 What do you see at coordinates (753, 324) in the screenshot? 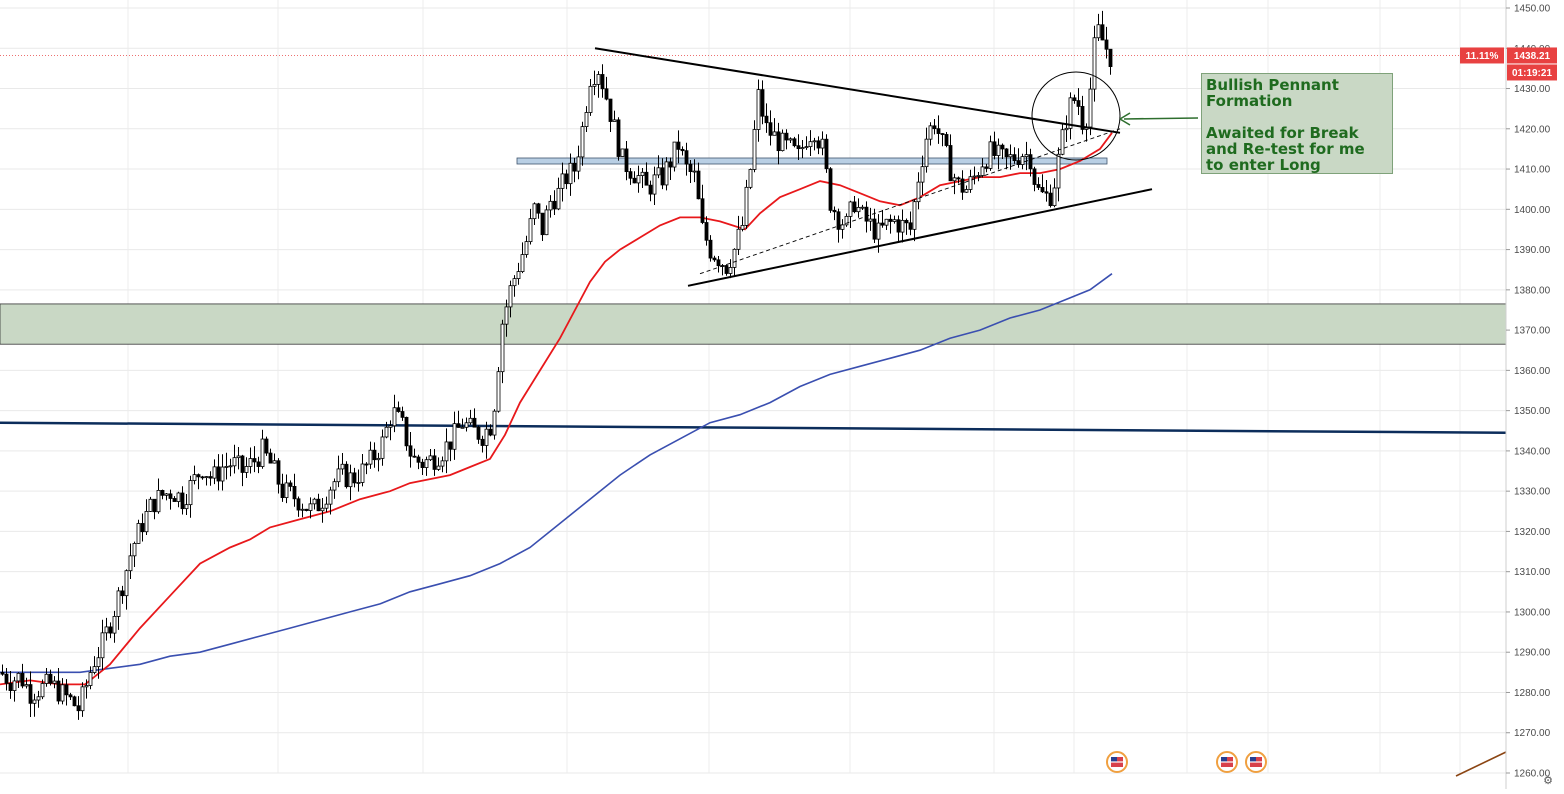
I see `support-zone` at bounding box center [753, 324].